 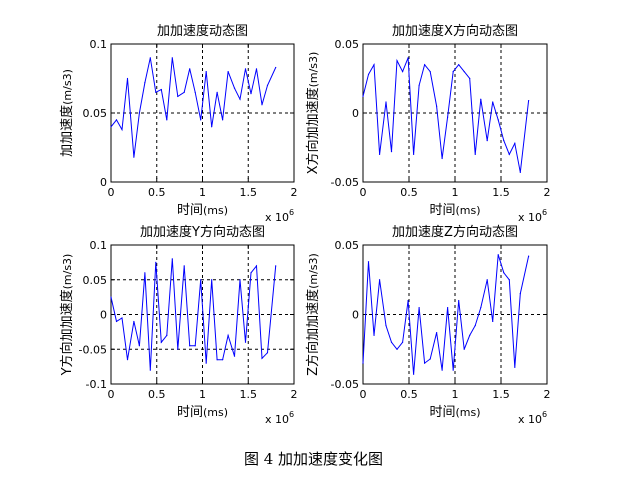 I want to click on y-axis-label: Y方向加加速度(m/s3), so click(x=67, y=315).